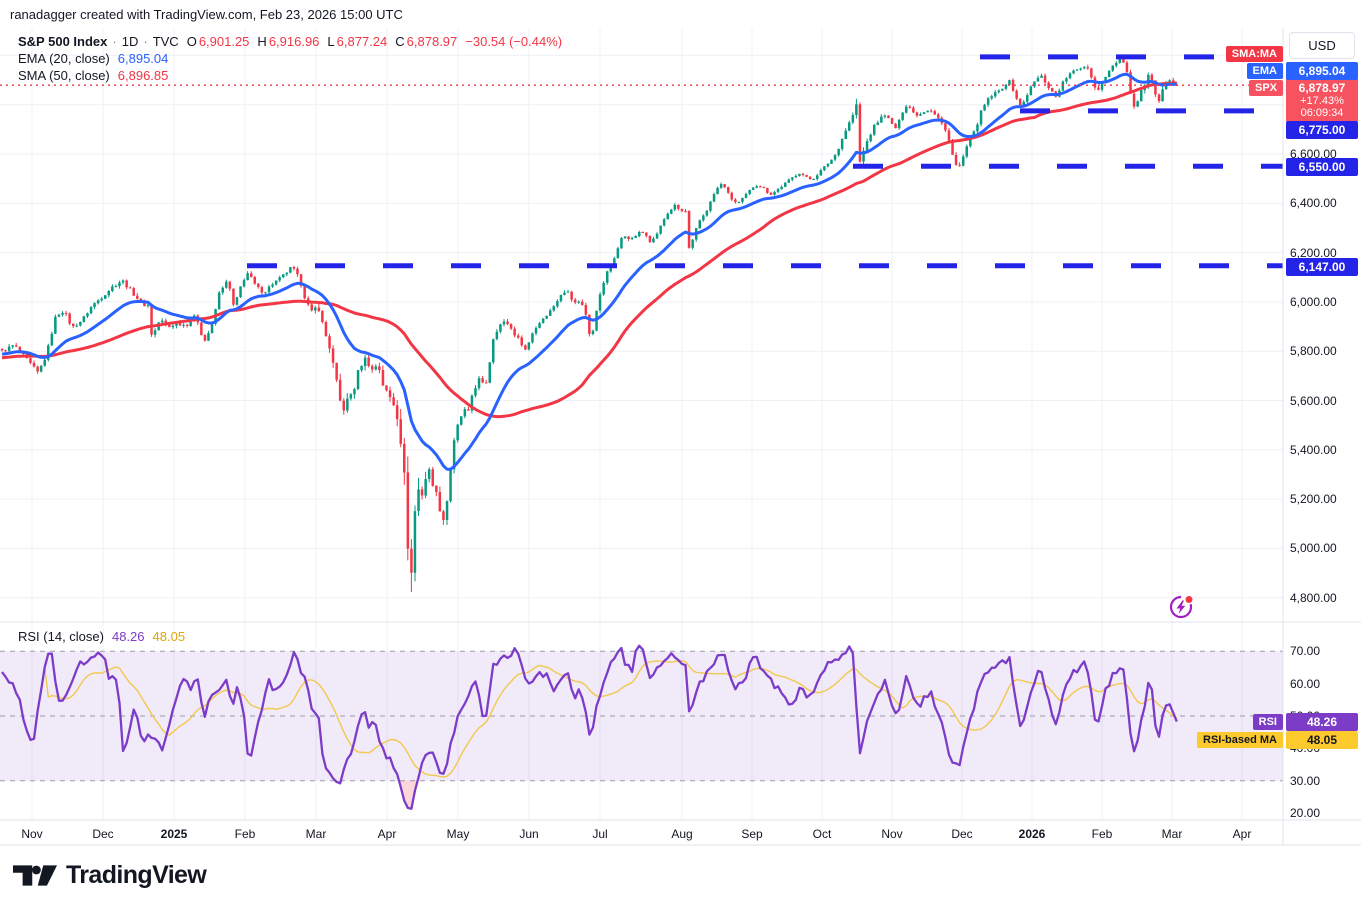 Image resolution: width=1361 pixels, height=908 pixels. I want to click on high-label: H, so click(262, 41).